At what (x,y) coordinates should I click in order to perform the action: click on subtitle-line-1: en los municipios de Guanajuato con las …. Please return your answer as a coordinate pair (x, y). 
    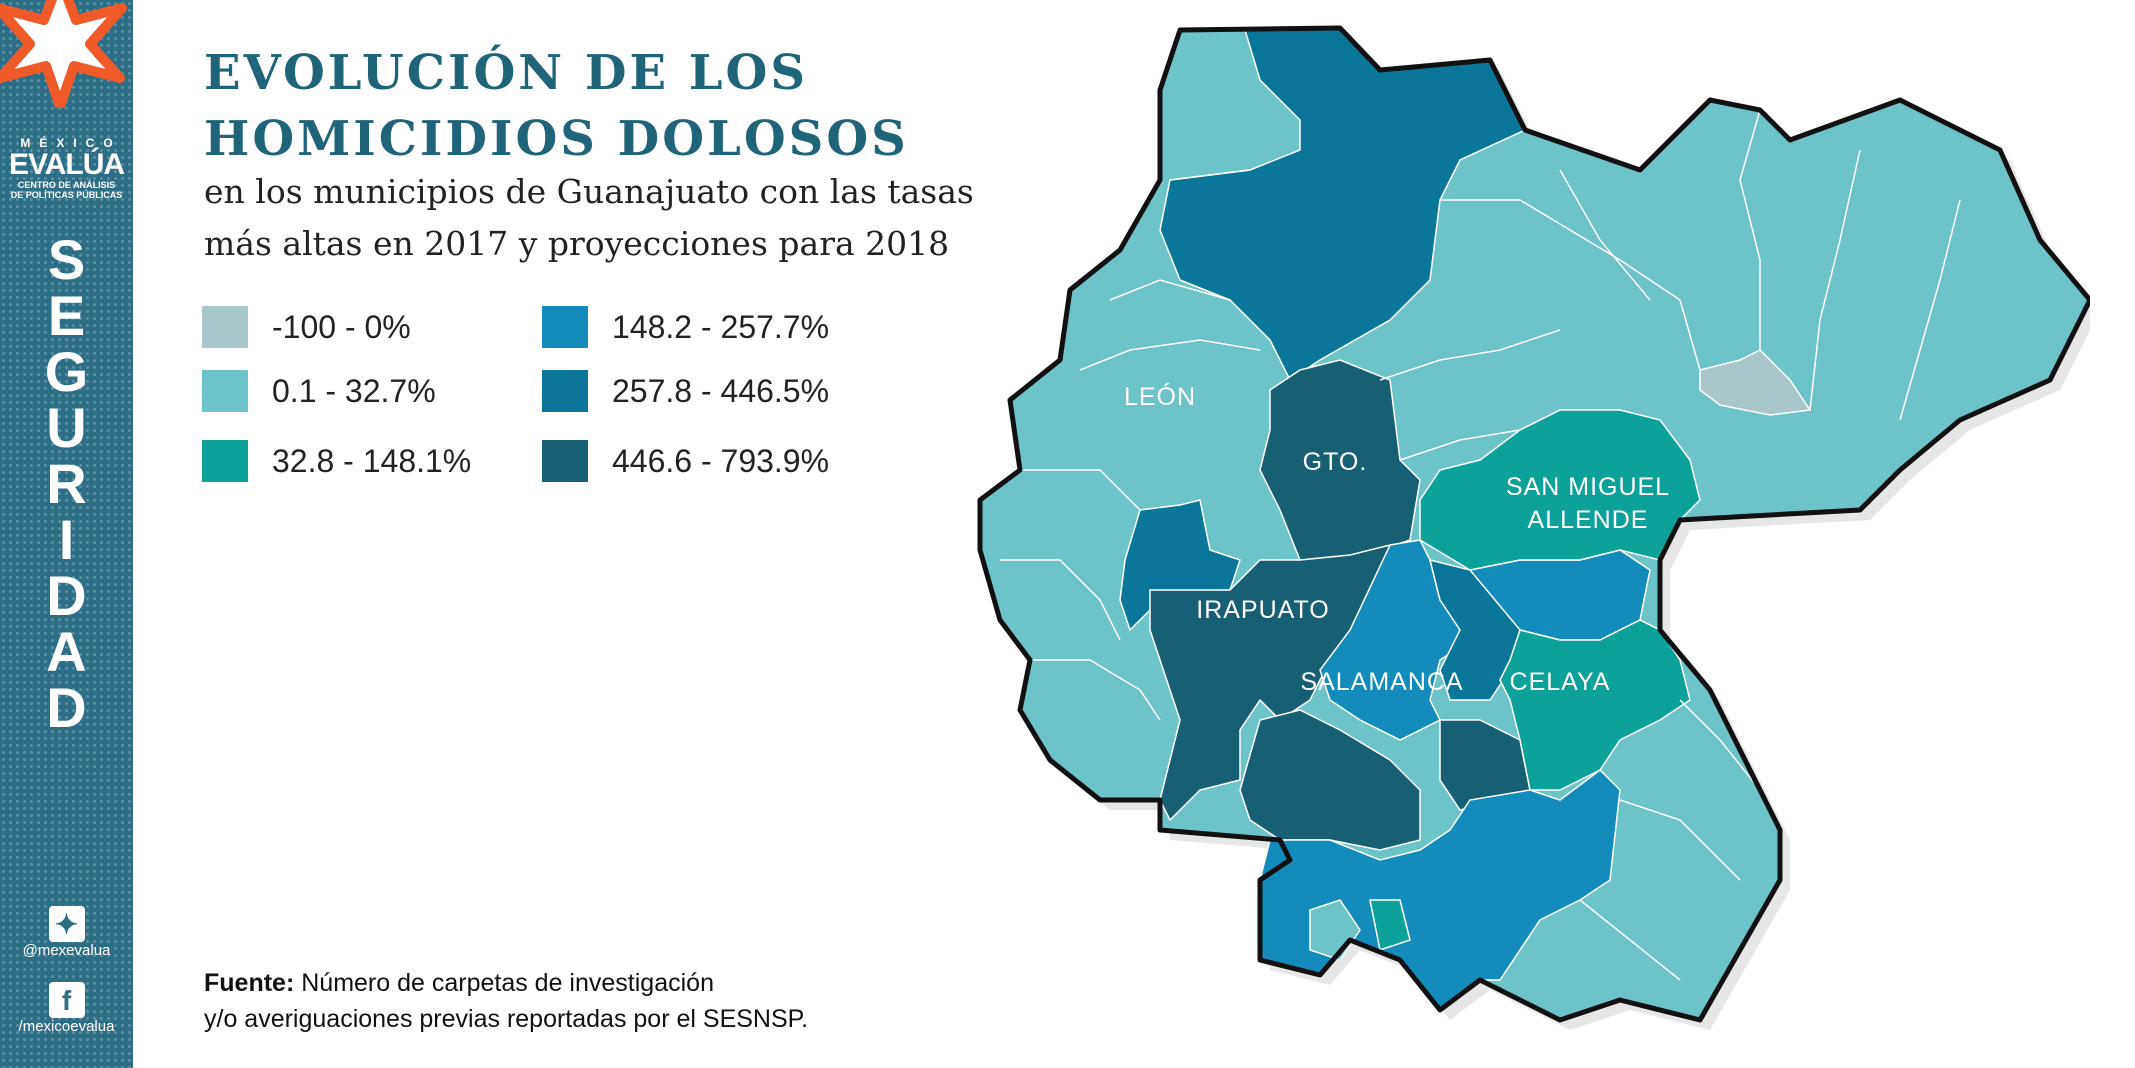
    Looking at the image, I should click on (589, 191).